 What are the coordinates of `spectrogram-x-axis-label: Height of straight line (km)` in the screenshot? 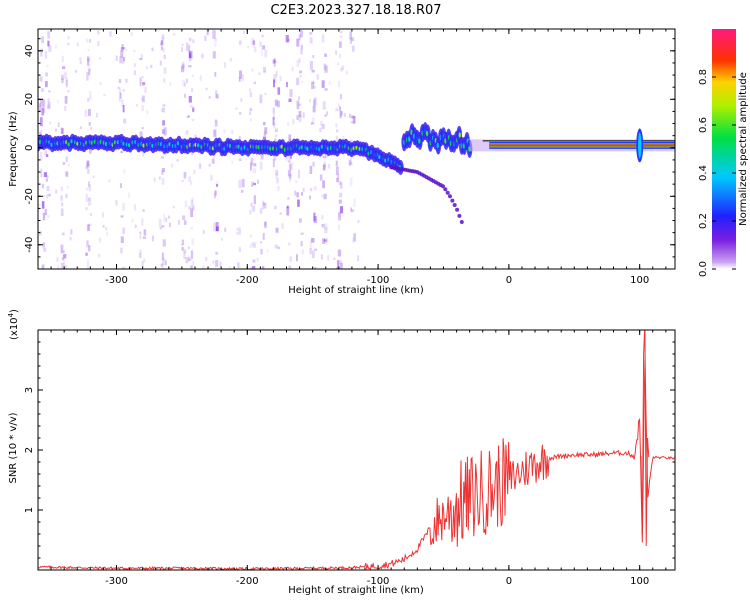 It's located at (356, 290).